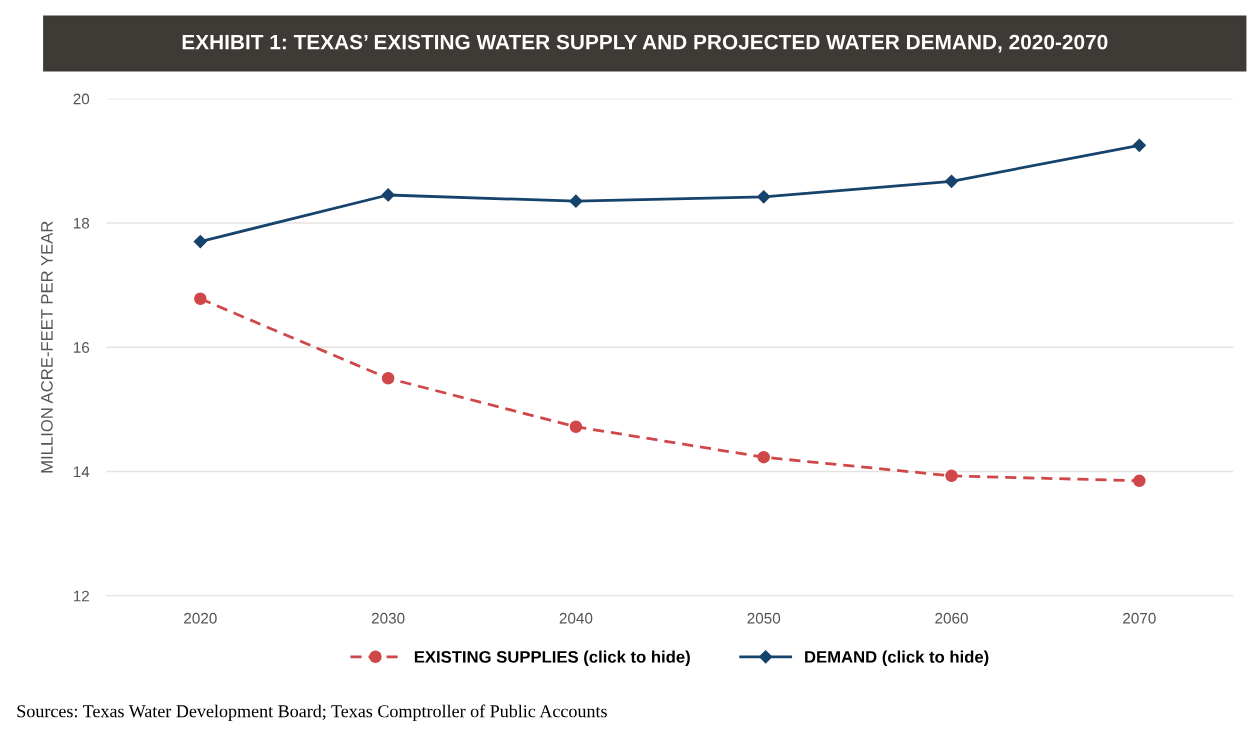 The width and height of the screenshot is (1252, 731). What do you see at coordinates (951, 618) in the screenshot?
I see `x-tick-label: 2060` at bounding box center [951, 618].